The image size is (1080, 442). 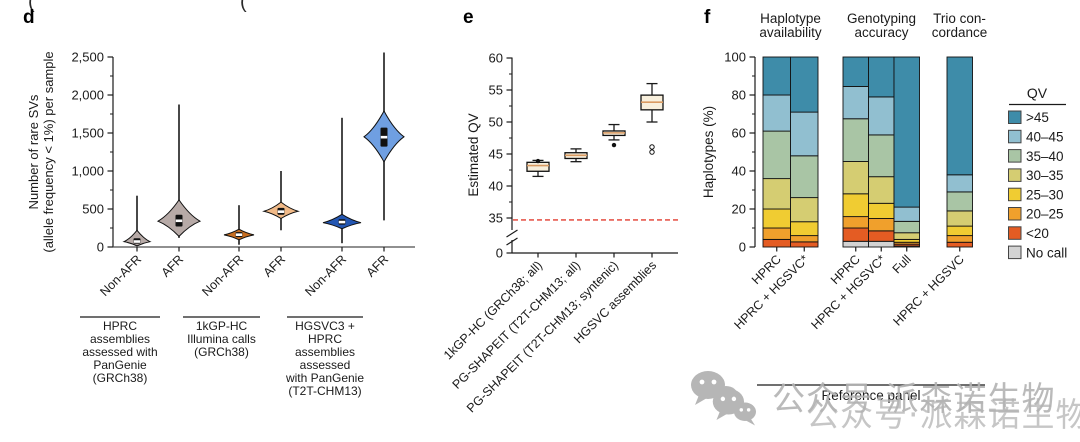 What do you see at coordinates (723, 398) in the screenshot?
I see `wechat-icon` at bounding box center [723, 398].